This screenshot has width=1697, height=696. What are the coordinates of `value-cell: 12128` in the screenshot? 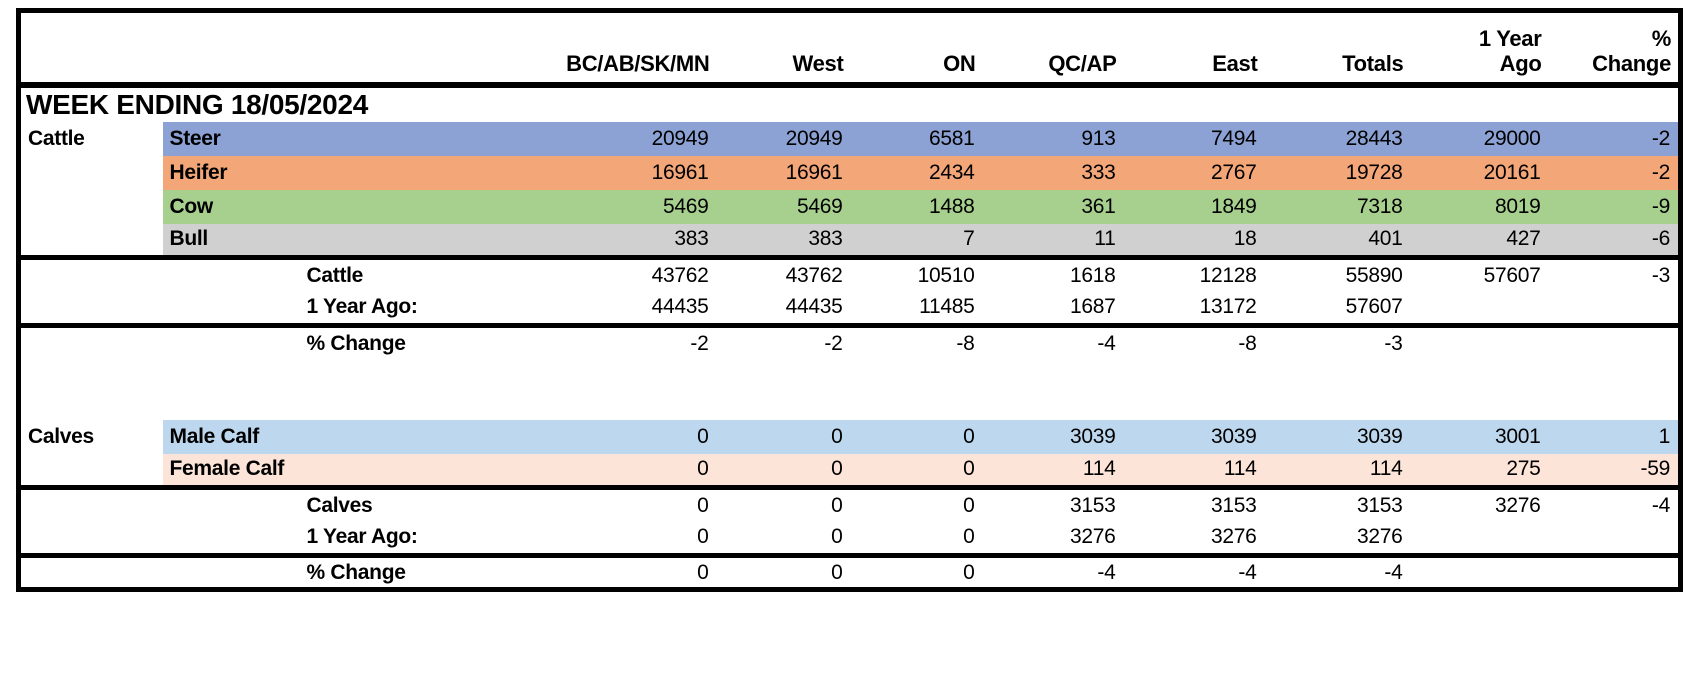 It's located at (1228, 275).